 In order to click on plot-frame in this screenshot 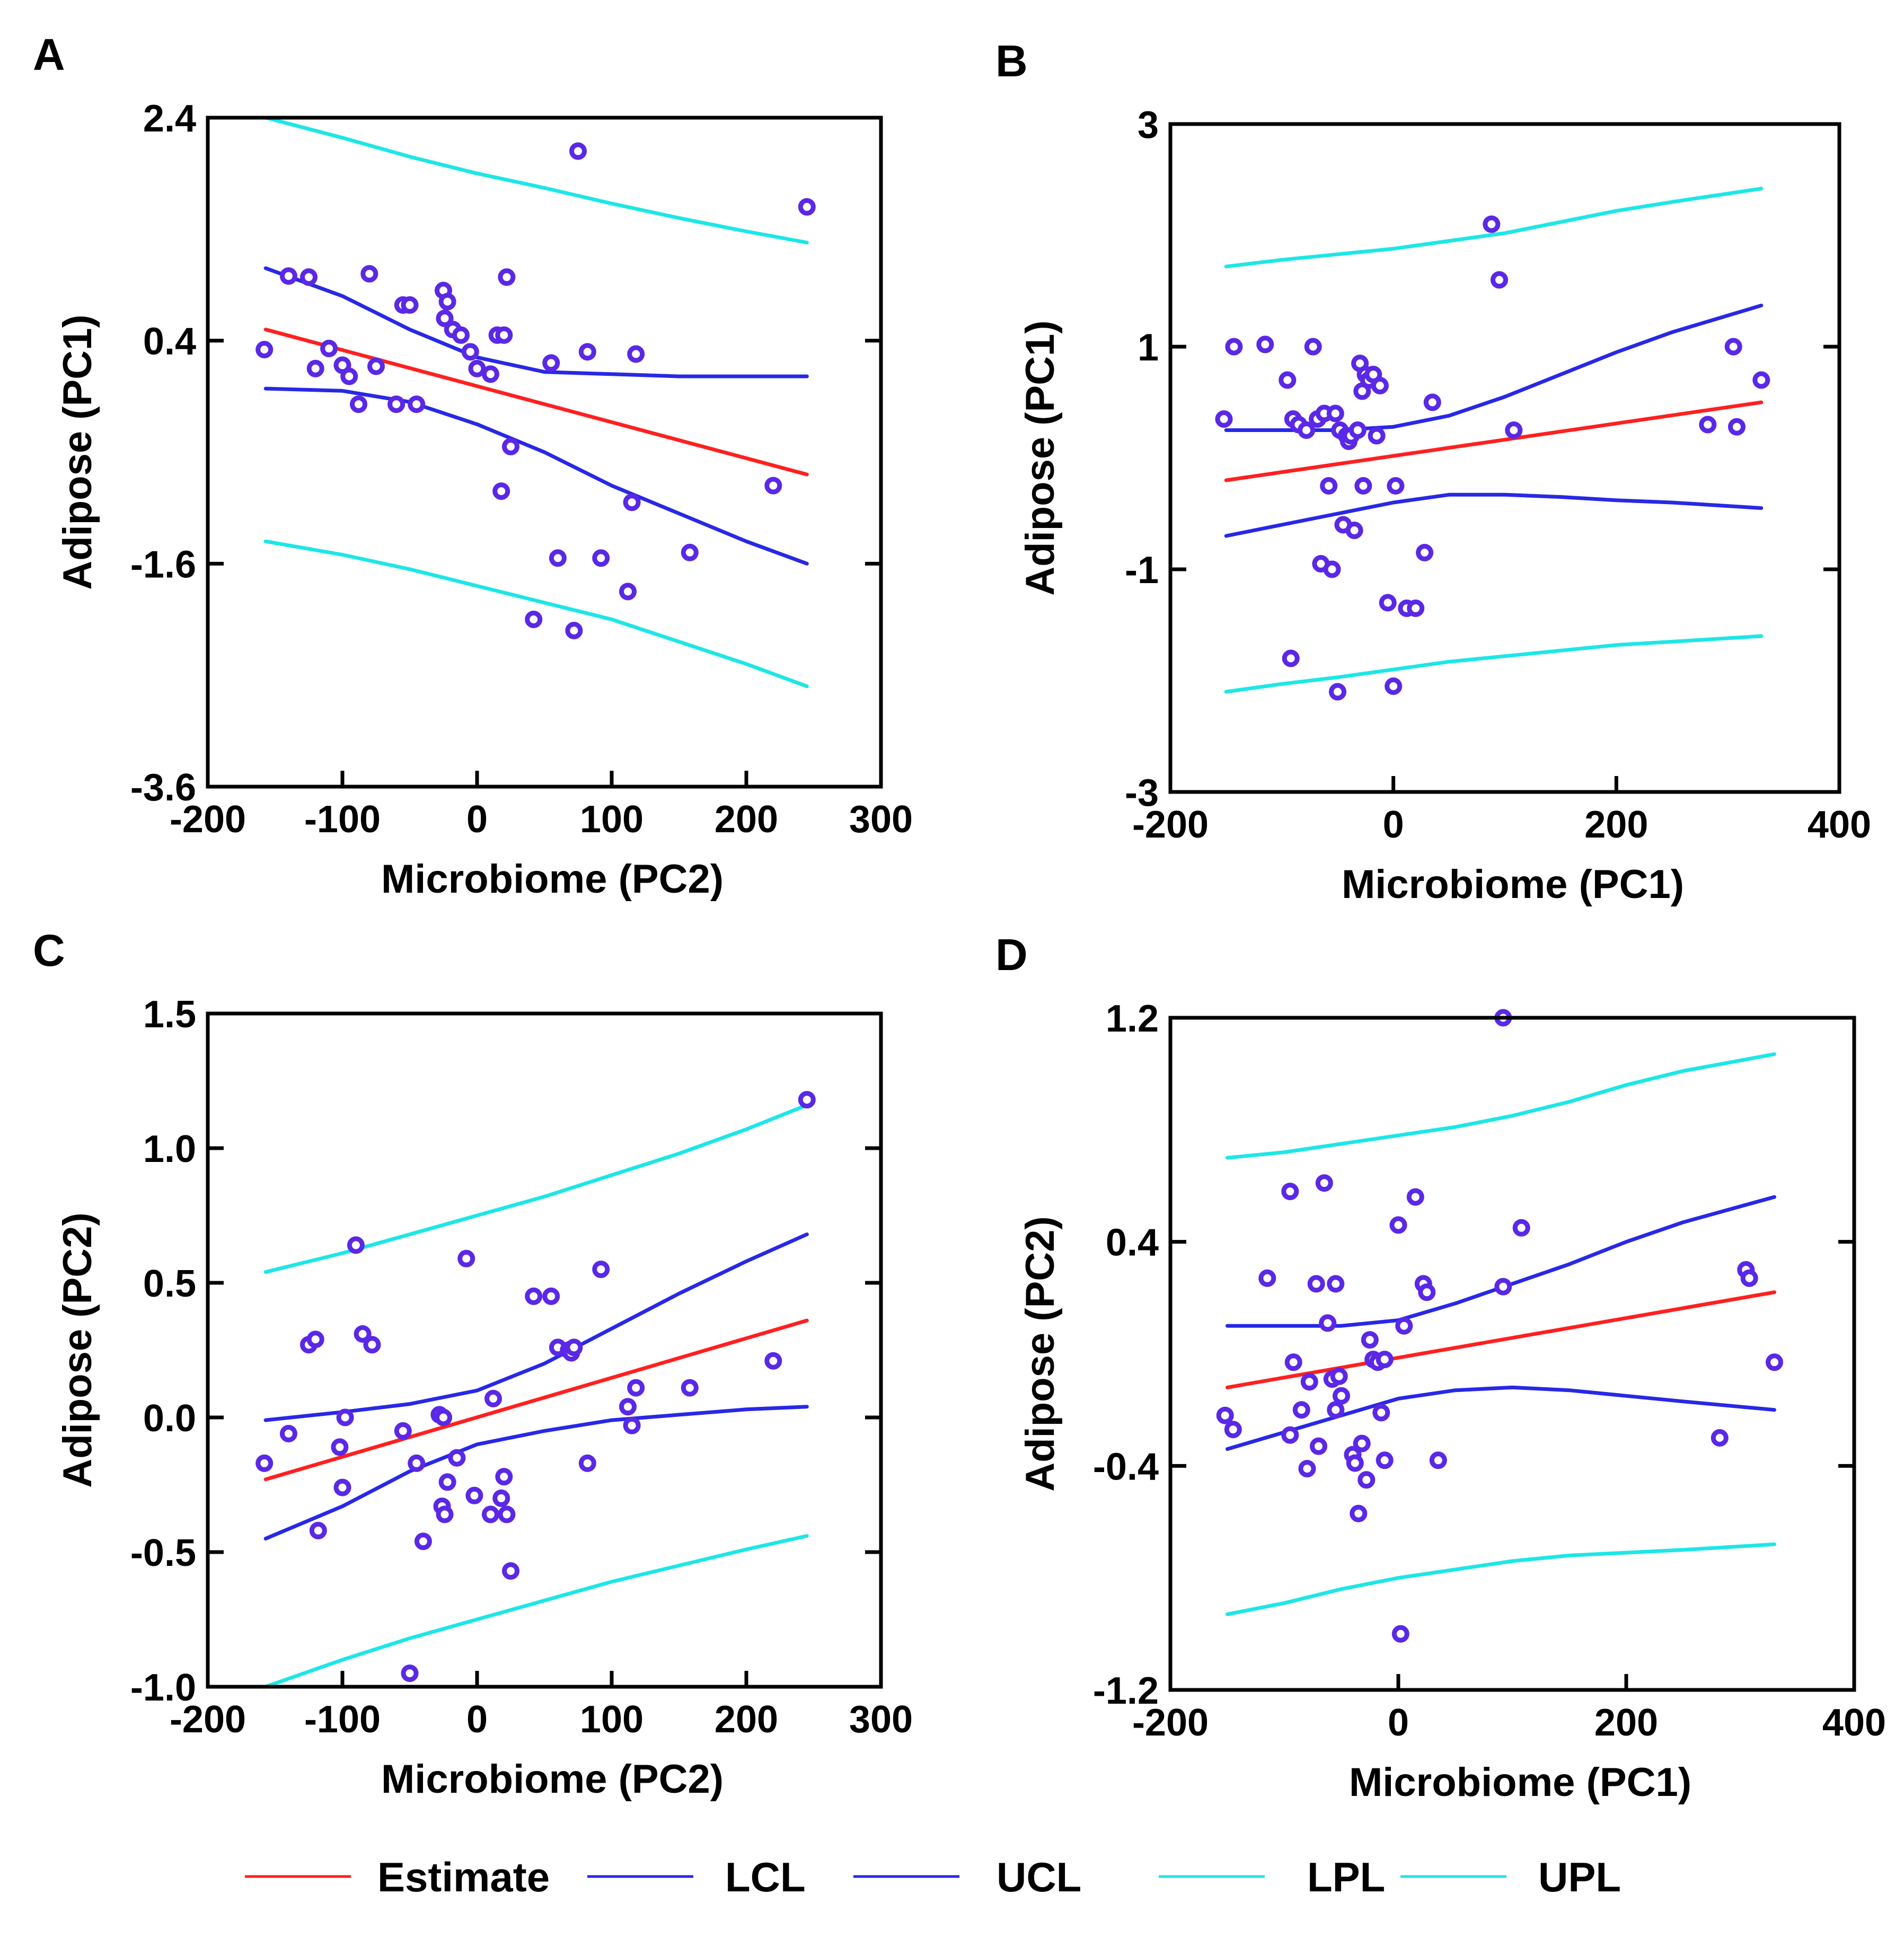, I will do `click(544, 452)`.